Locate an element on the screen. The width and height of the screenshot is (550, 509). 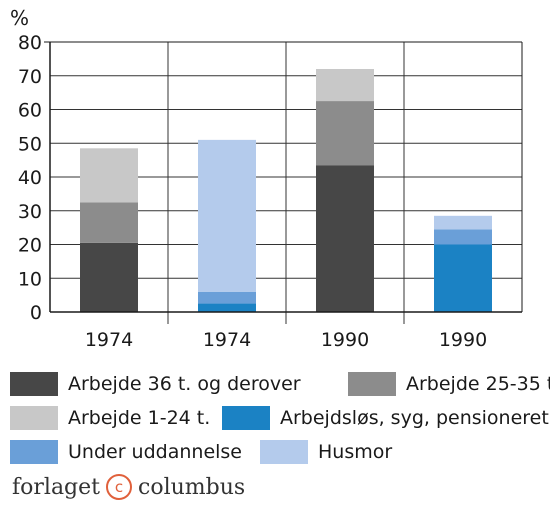
y-tick-label: 40 is located at coordinates (30, 178).